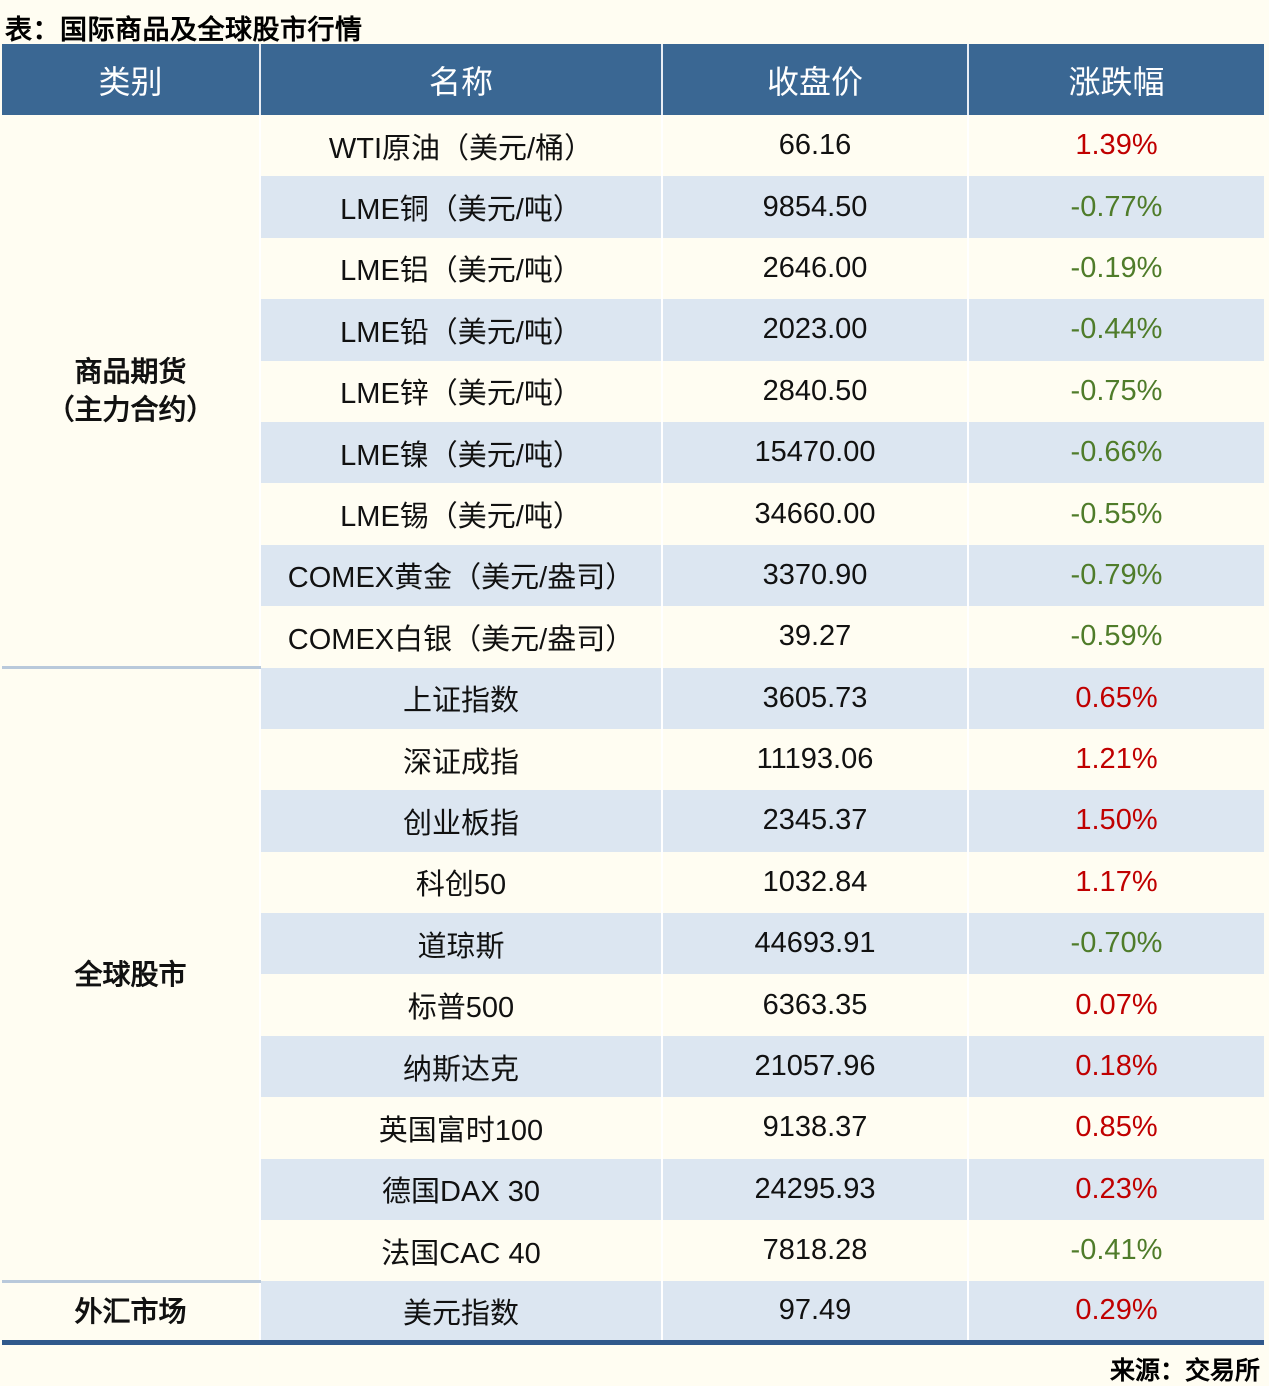 The height and width of the screenshot is (1386, 1269). Describe the element at coordinates (461, 1251) in the screenshot. I see `instrument-name: 法国CAC 40` at that location.